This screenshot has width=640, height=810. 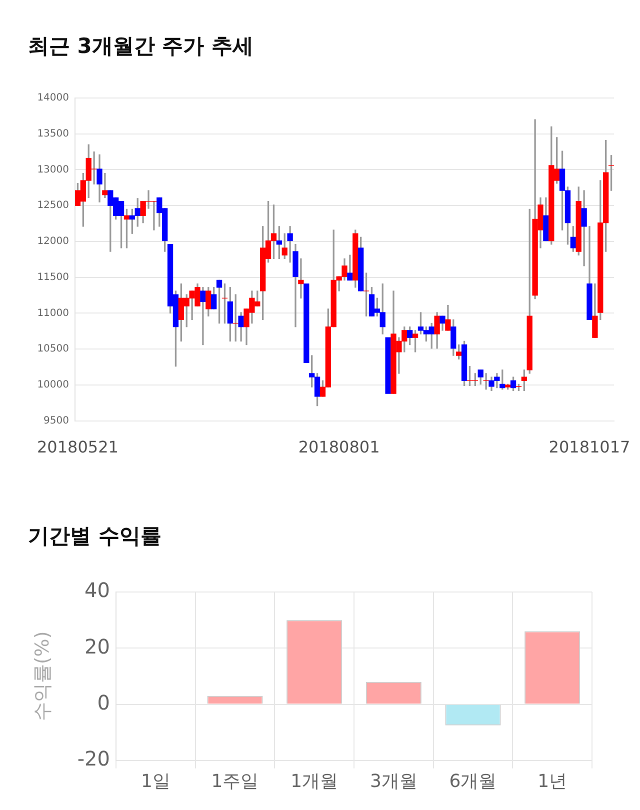 I want to click on y-tick-label: 13000, so click(x=53, y=170).